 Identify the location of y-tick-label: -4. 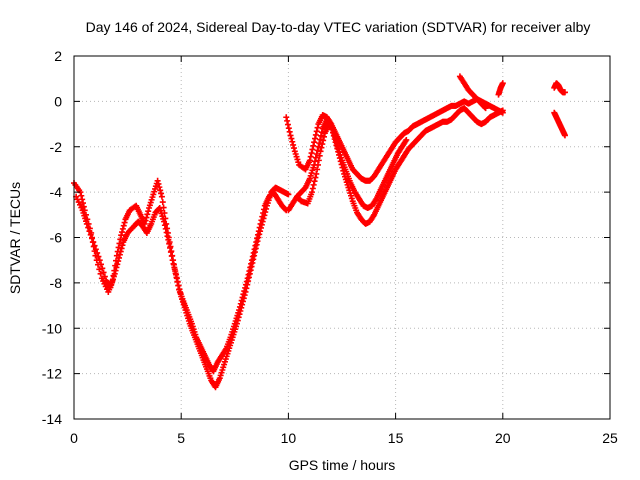
(56, 192).